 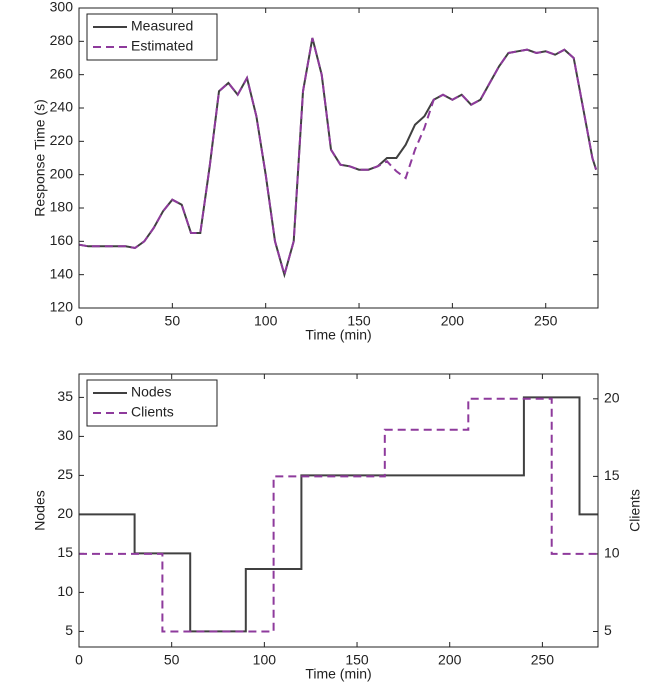 I want to click on y-tick-label: 180, so click(x=62, y=207).